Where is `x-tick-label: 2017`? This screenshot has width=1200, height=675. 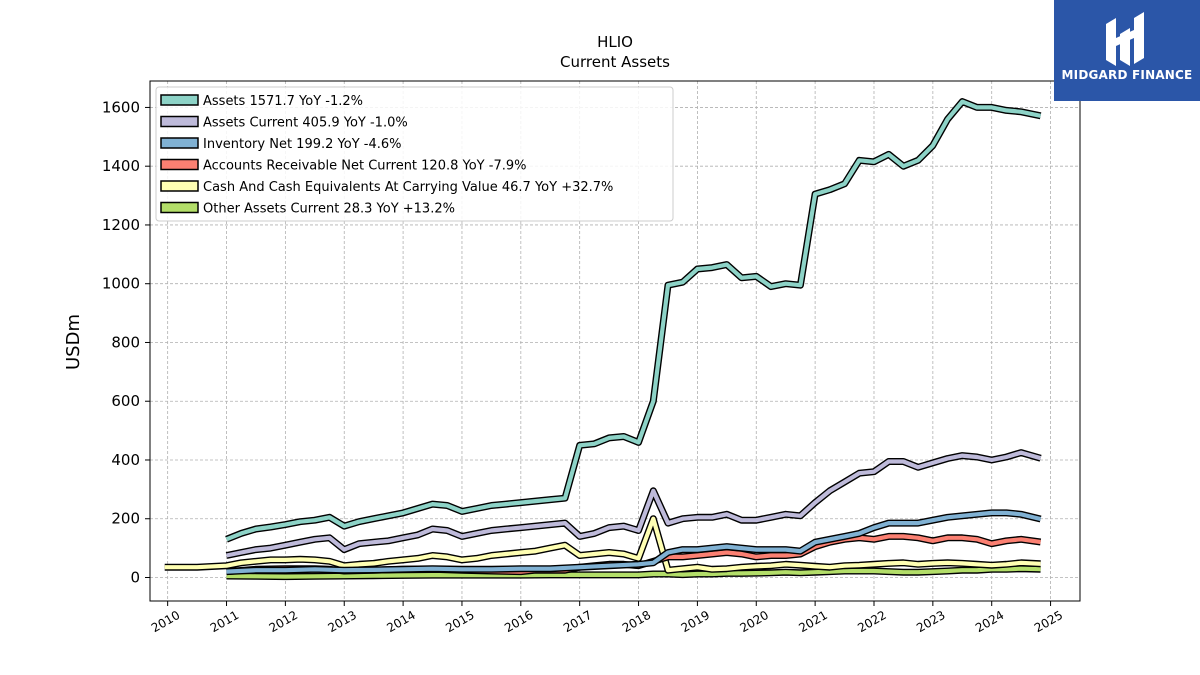 x-tick-label: 2017 is located at coordinates (577, 621).